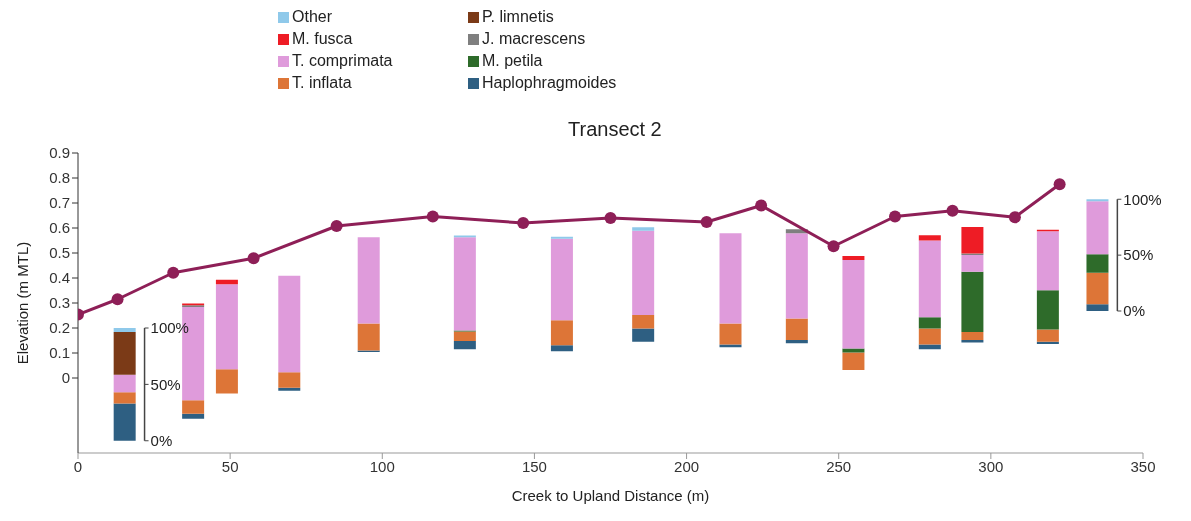 The height and width of the screenshot is (521, 1191). What do you see at coordinates (322, 83) in the screenshot?
I see `legend-label: T. inflata` at bounding box center [322, 83].